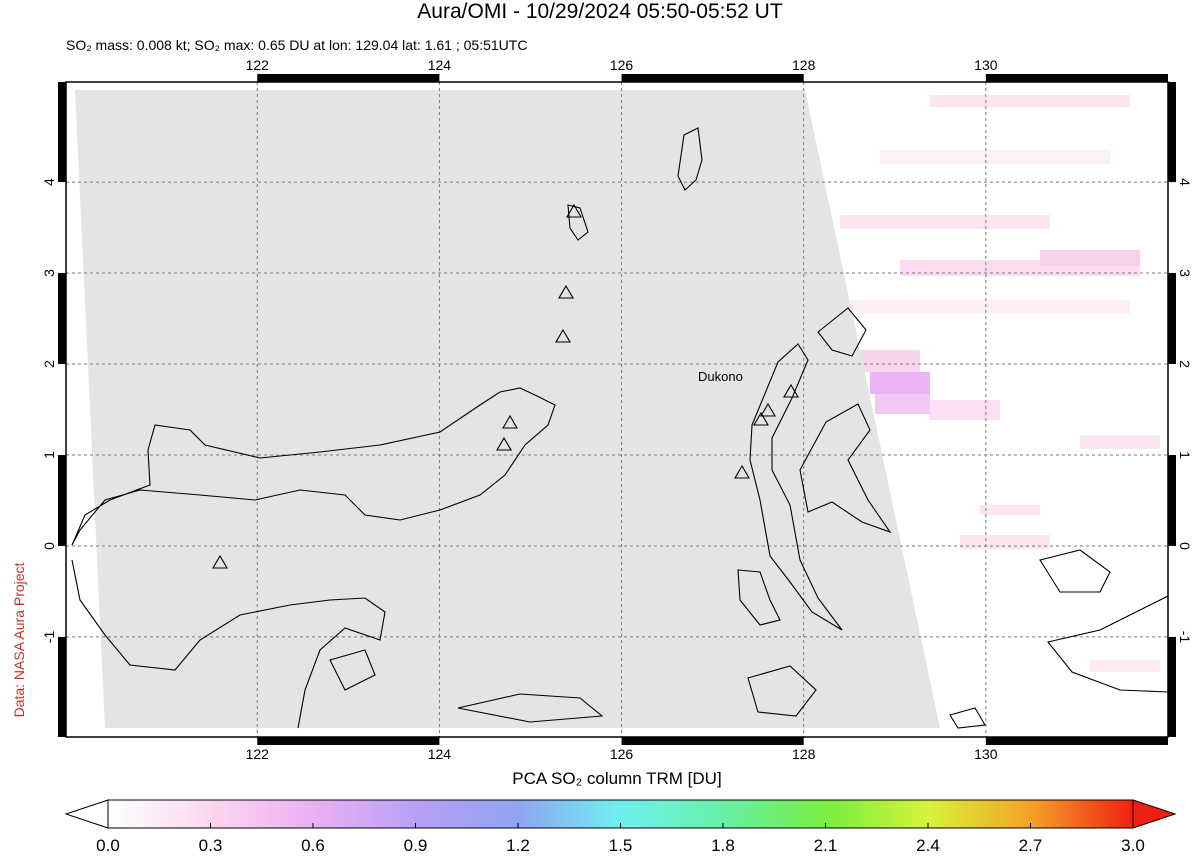 The image size is (1200, 860). What do you see at coordinates (1031, 845) in the screenshot?
I see `colorbar-tick-label: 2.7` at bounding box center [1031, 845].